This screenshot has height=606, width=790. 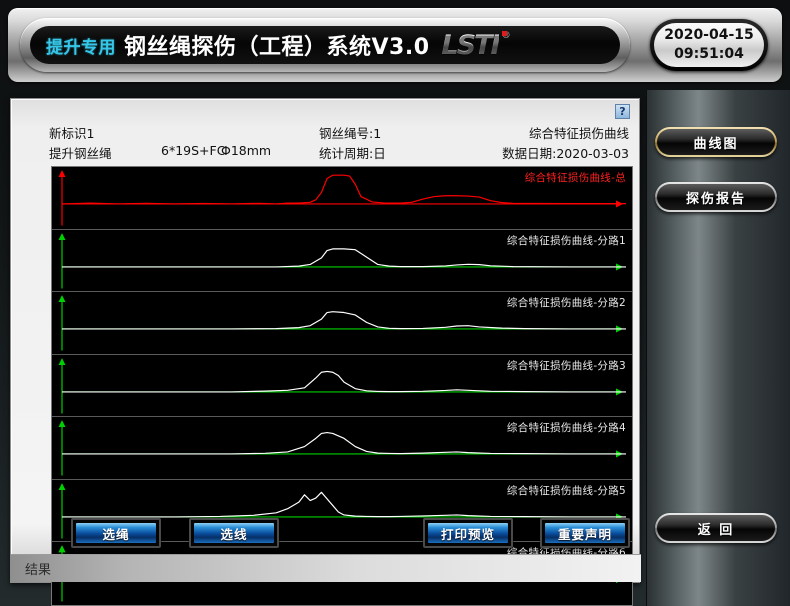 I want to click on sidebar-item-back-label: 返 回, so click(x=716, y=528).